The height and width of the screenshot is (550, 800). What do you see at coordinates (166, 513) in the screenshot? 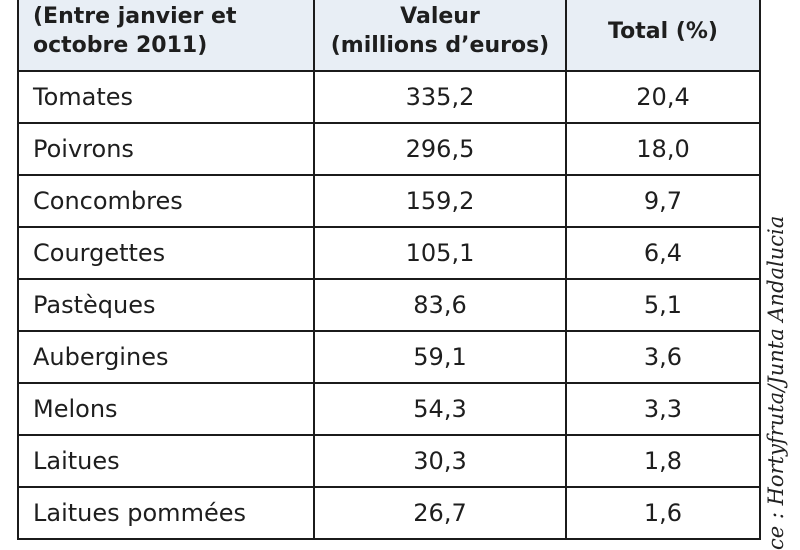
I see `product-name: Laitues pommées` at bounding box center [166, 513].